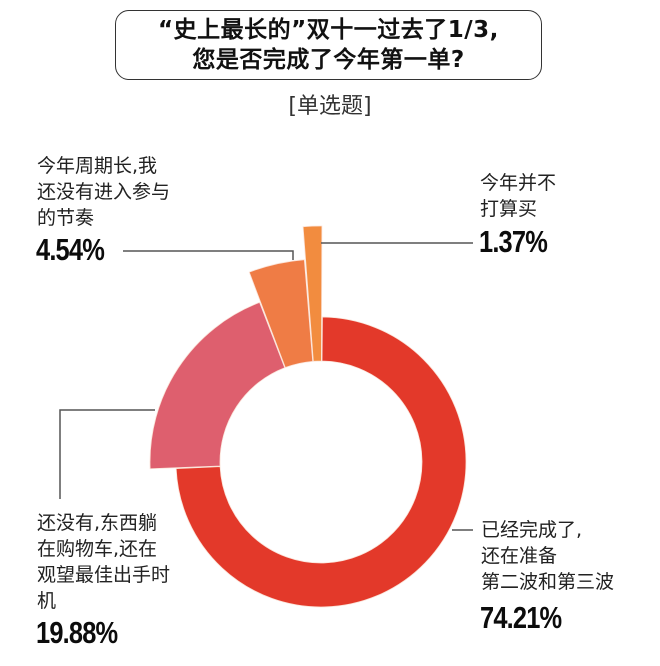  I want to click on label-text-line: 第二波和第三波, so click(548, 582).